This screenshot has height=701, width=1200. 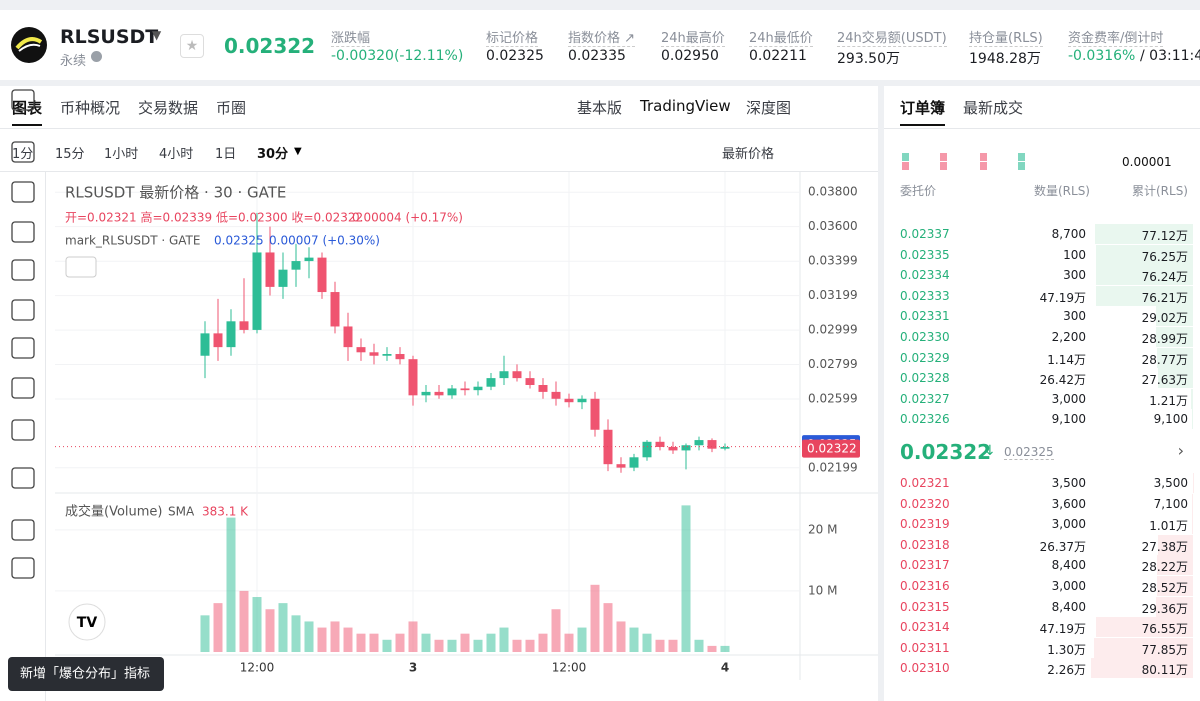 What do you see at coordinates (439, 171) in the screenshot?
I see `divider` at bounding box center [439, 171].